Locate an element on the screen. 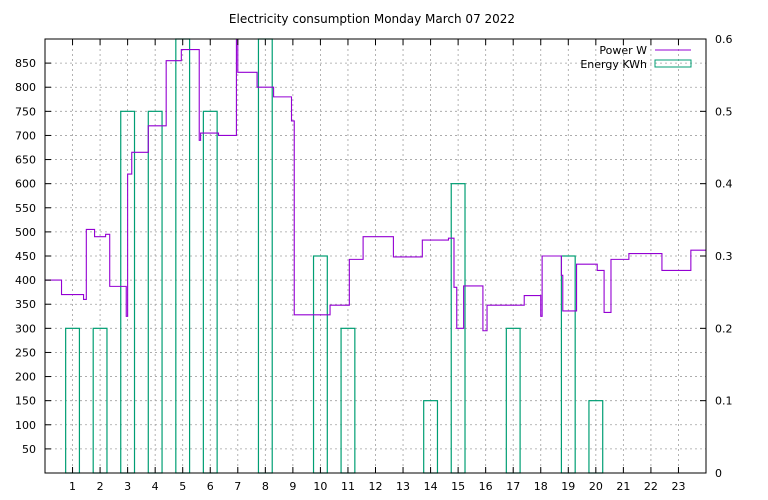  y-tick-label: 550 is located at coordinates (25, 208).